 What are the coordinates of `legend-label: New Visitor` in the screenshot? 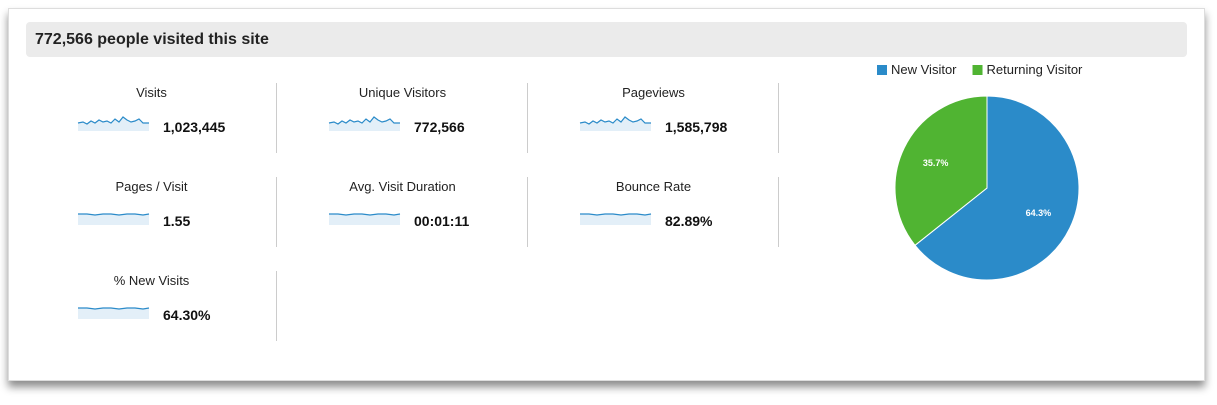 It's located at (924, 69).